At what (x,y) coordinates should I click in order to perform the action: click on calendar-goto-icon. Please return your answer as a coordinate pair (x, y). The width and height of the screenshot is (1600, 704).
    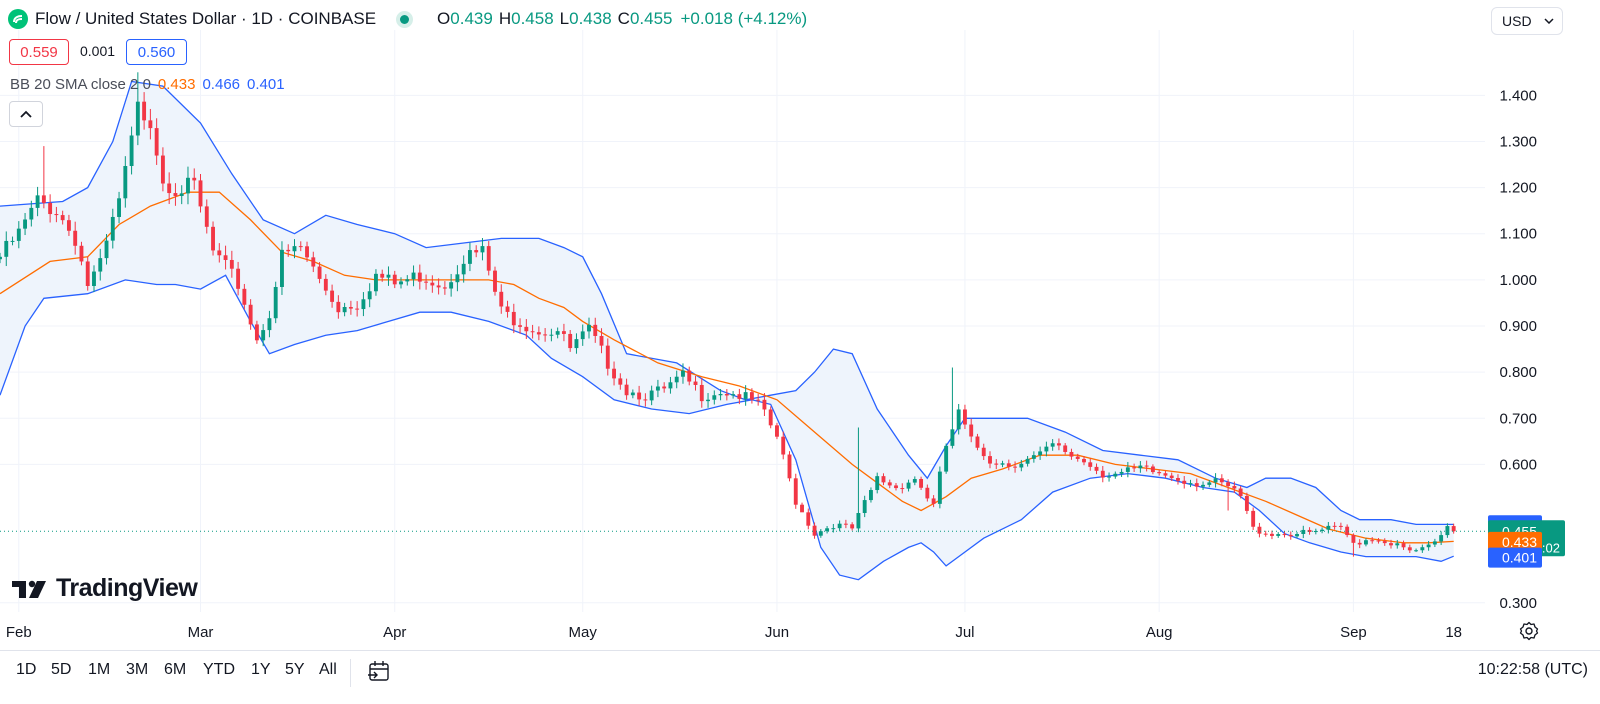
    Looking at the image, I should click on (379, 671).